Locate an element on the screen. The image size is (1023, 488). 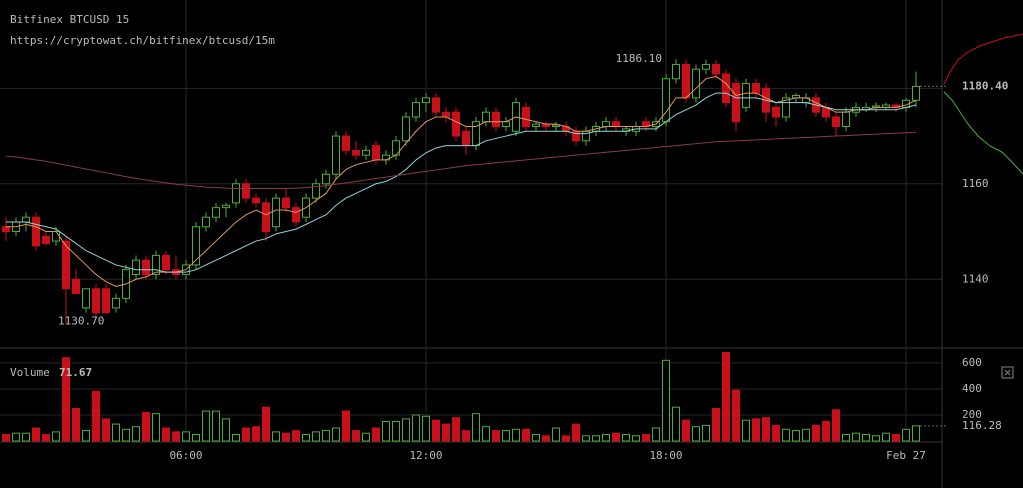
chart-title: Bitfinex BTCUSD 15 is located at coordinates (69, 19).